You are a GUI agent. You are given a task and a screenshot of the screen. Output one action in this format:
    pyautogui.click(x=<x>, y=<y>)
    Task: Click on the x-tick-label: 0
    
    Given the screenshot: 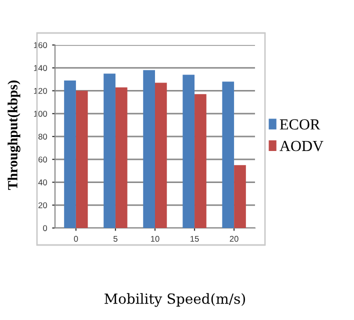 What is the action you would take?
    pyautogui.click(x=76, y=239)
    